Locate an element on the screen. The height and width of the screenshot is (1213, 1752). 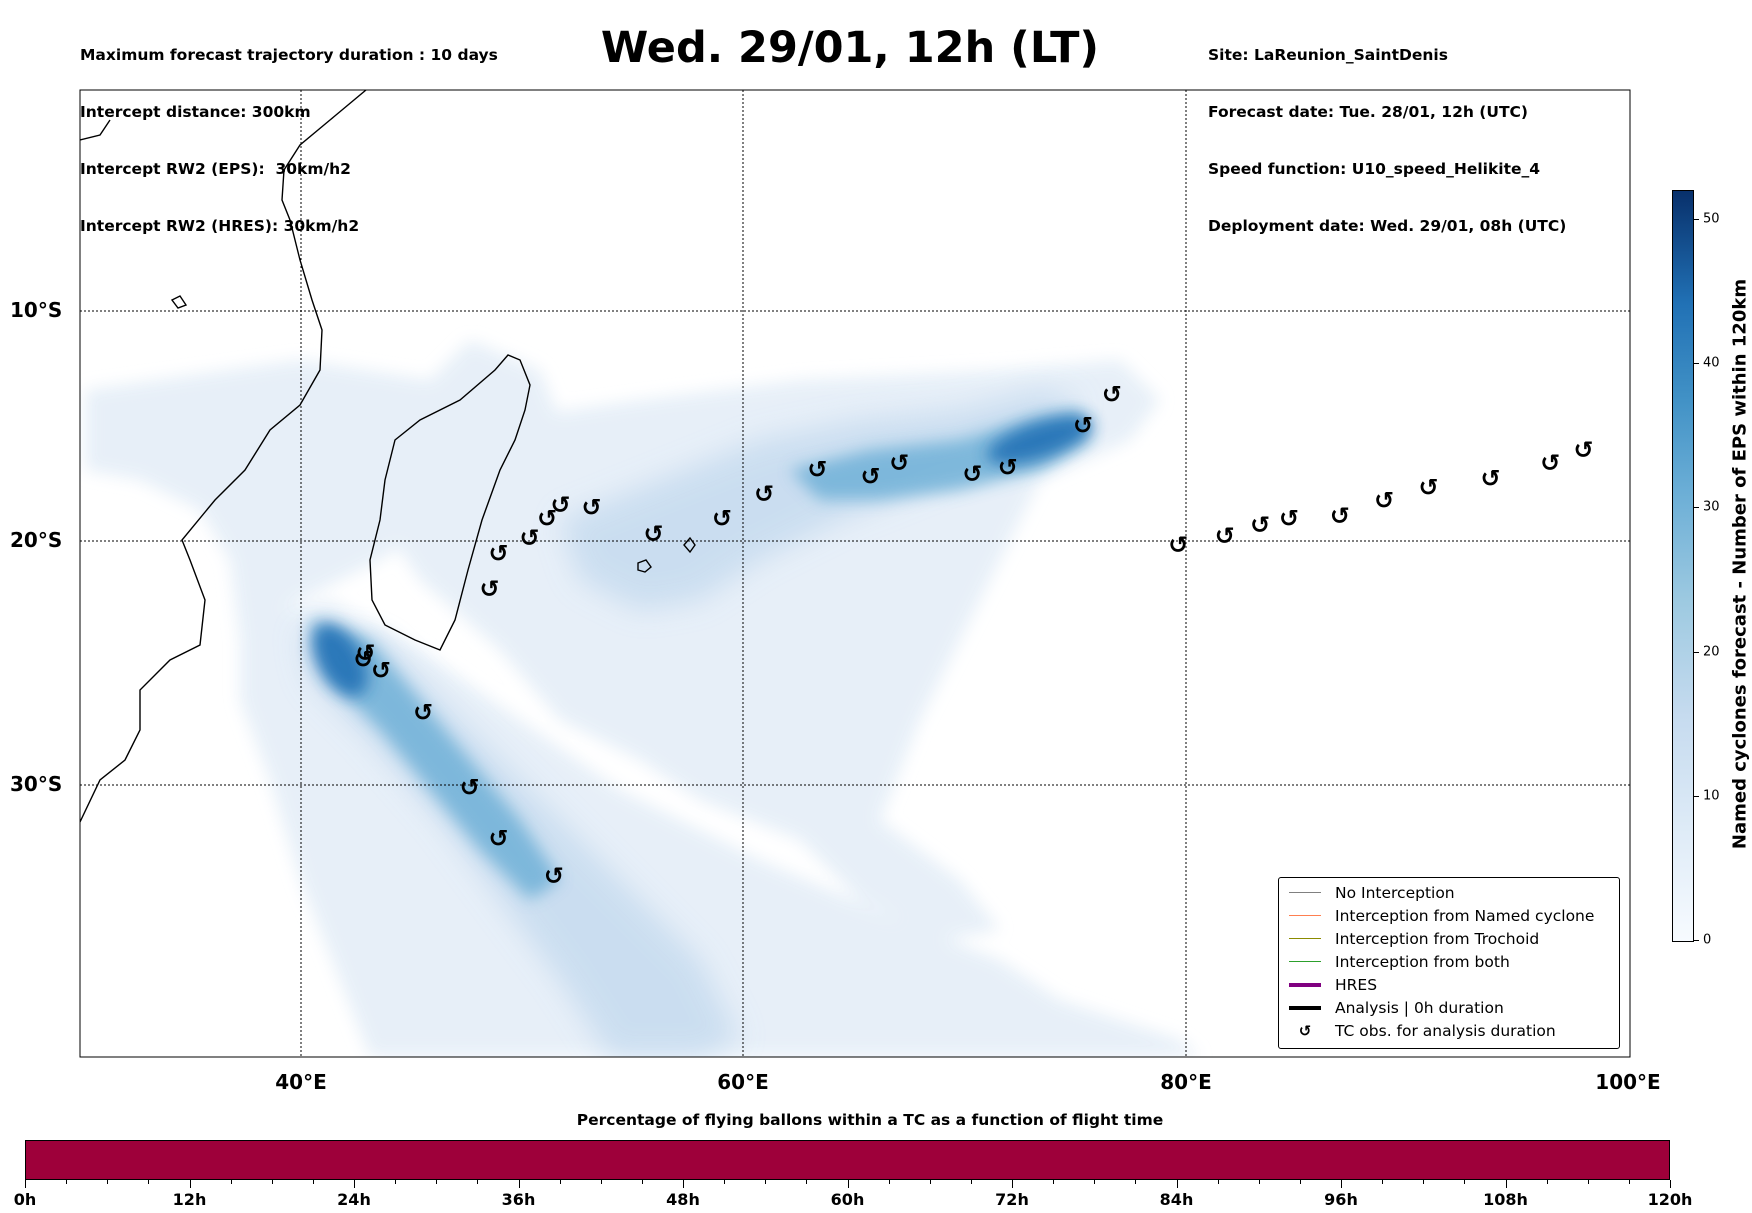
coastline-seychelles is located at coordinates (179, 302).